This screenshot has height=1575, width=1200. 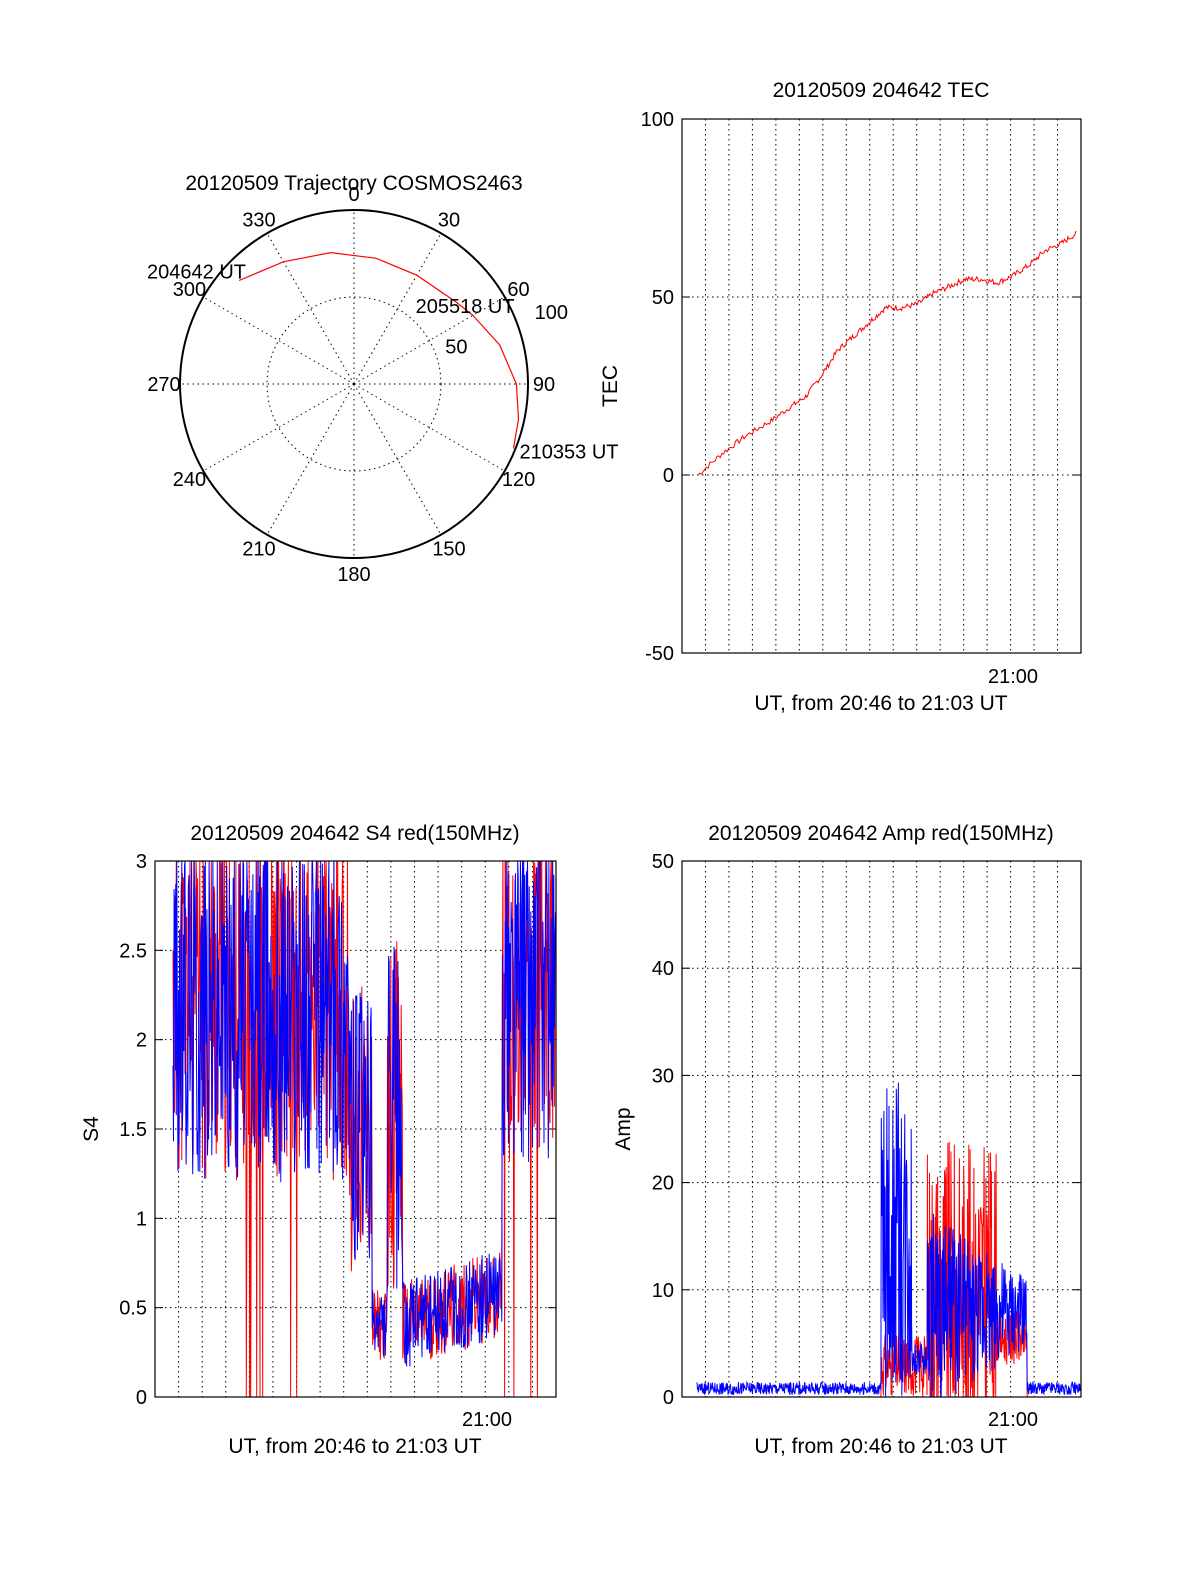 What do you see at coordinates (141, 1041) in the screenshot?
I see `s4-y-tick-label: 2` at bounding box center [141, 1041].